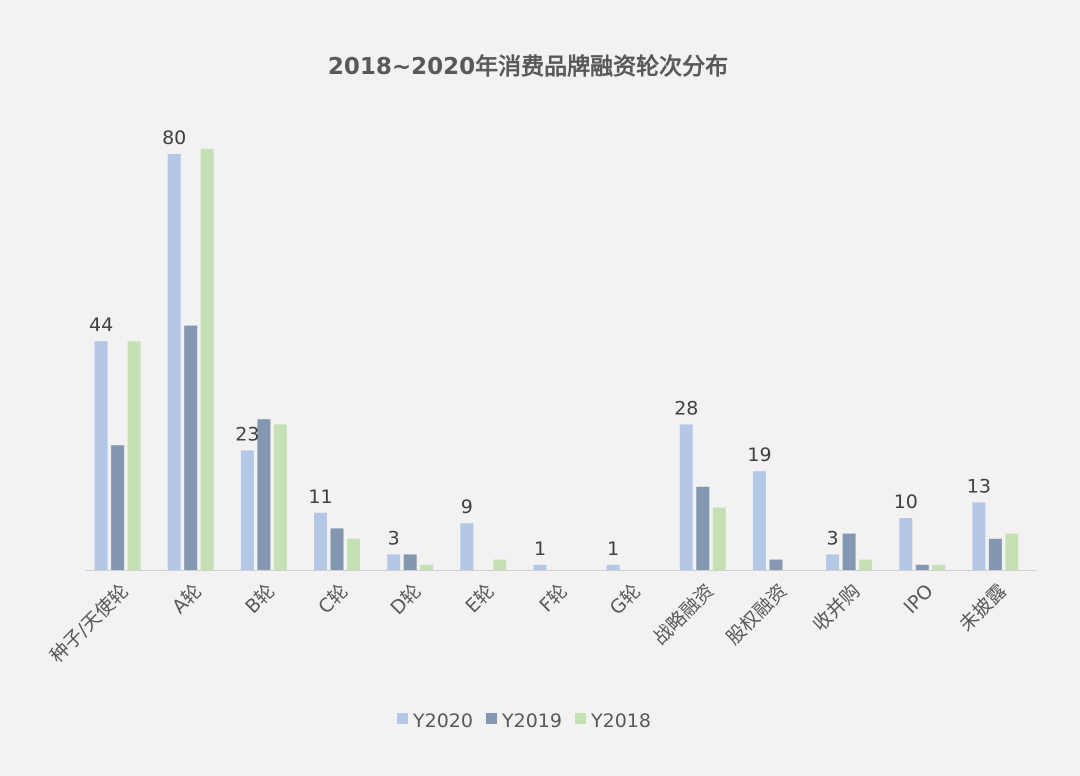  What do you see at coordinates (101, 325) in the screenshot?
I see `data-label-y2020-0: 44` at bounding box center [101, 325].